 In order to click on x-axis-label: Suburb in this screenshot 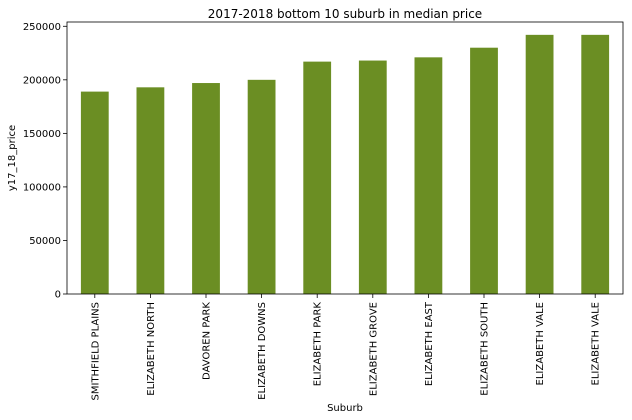, I will do `click(345, 408)`.